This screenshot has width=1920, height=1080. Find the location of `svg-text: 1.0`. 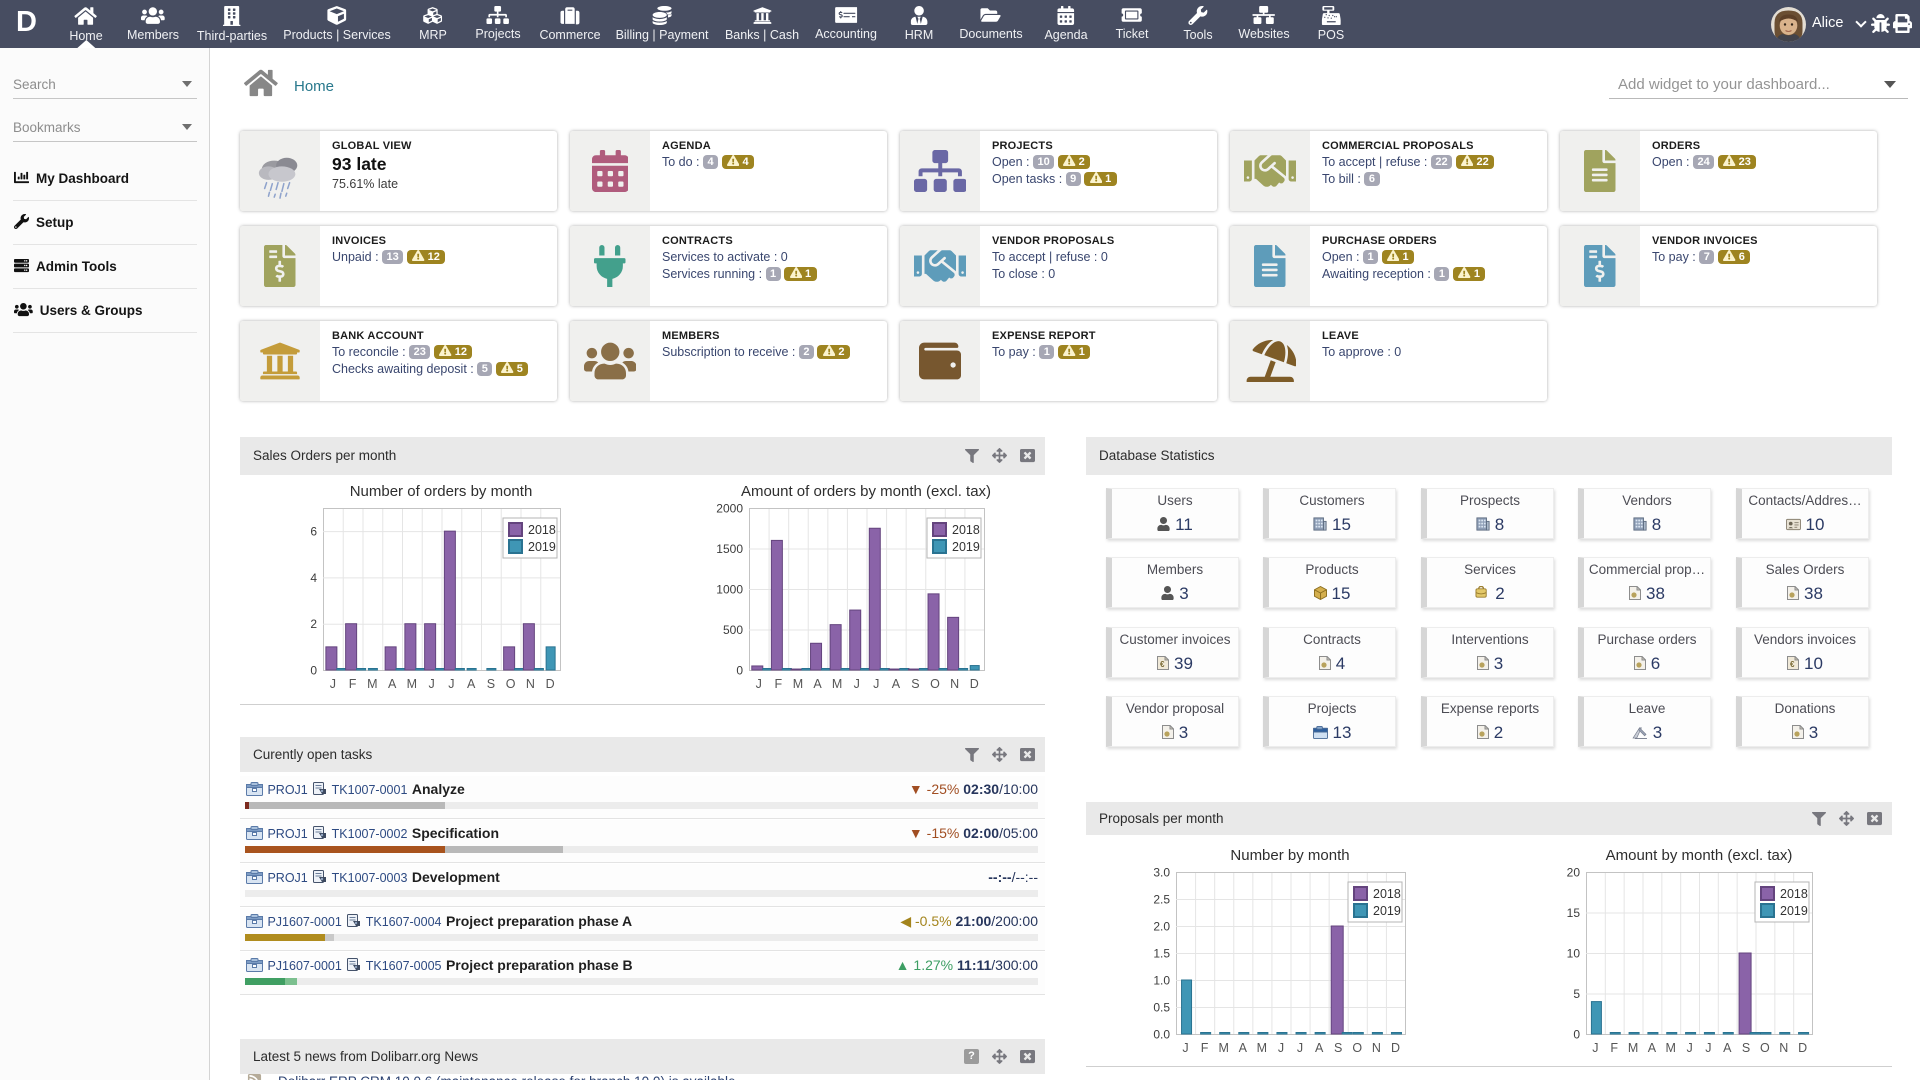

svg-text: 1.0 is located at coordinates (1161, 981).